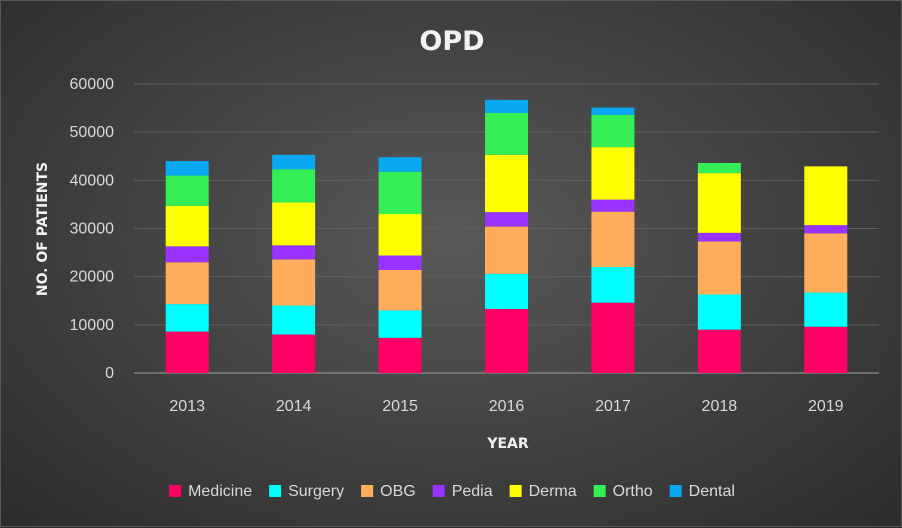  What do you see at coordinates (187, 406) in the screenshot?
I see `x-tick-label: 2013` at bounding box center [187, 406].